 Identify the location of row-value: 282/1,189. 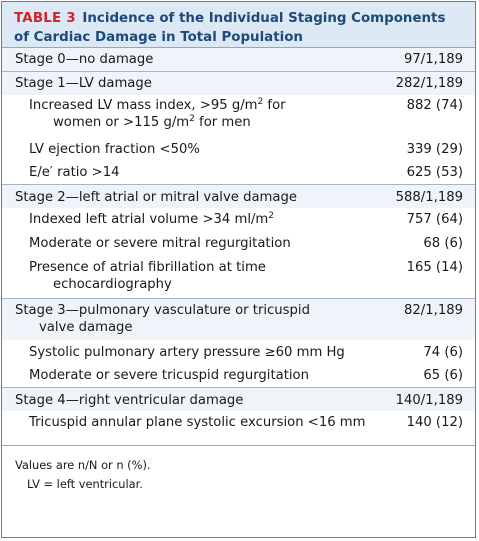
(432, 82).